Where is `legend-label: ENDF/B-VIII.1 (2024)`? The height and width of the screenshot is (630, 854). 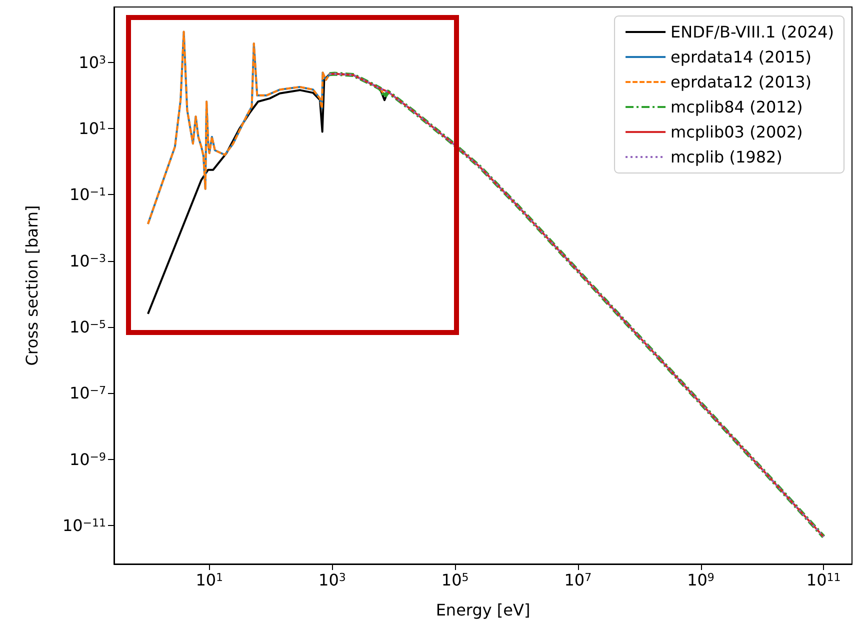
legend-label: ENDF/B-VIII.1 (2024) is located at coordinates (752, 32).